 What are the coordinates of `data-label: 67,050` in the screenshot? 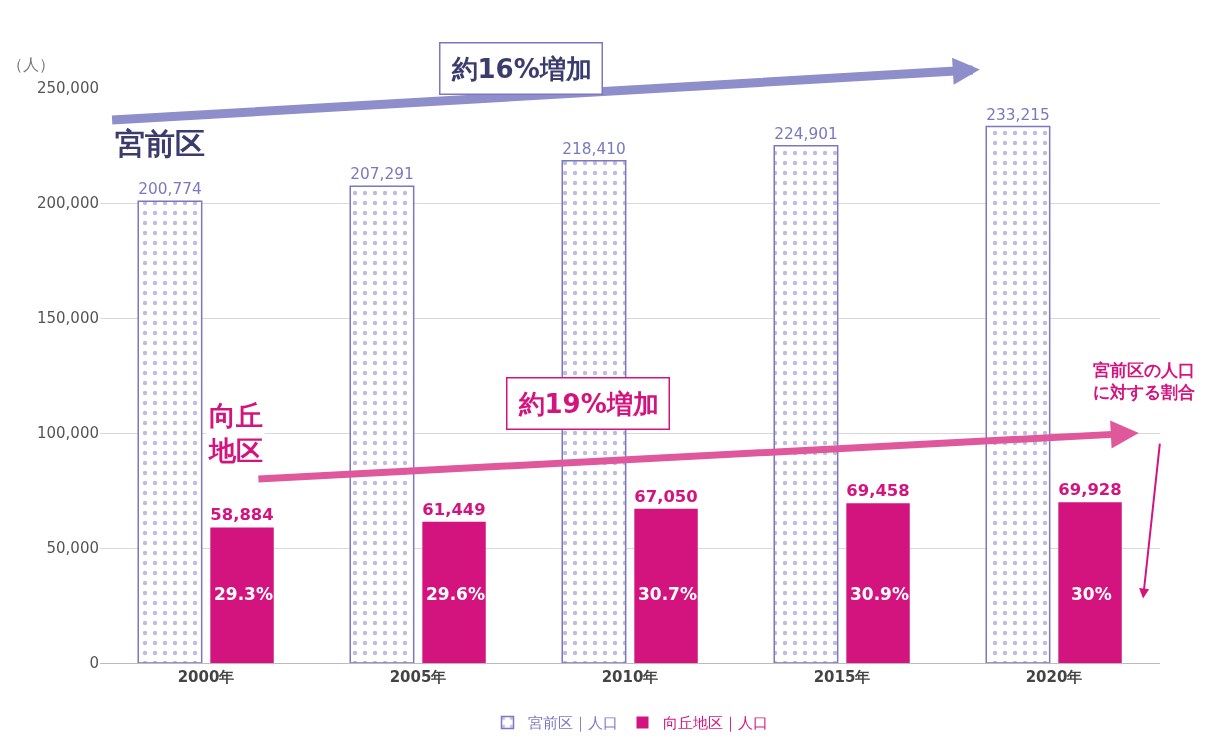 It's located at (666, 496).